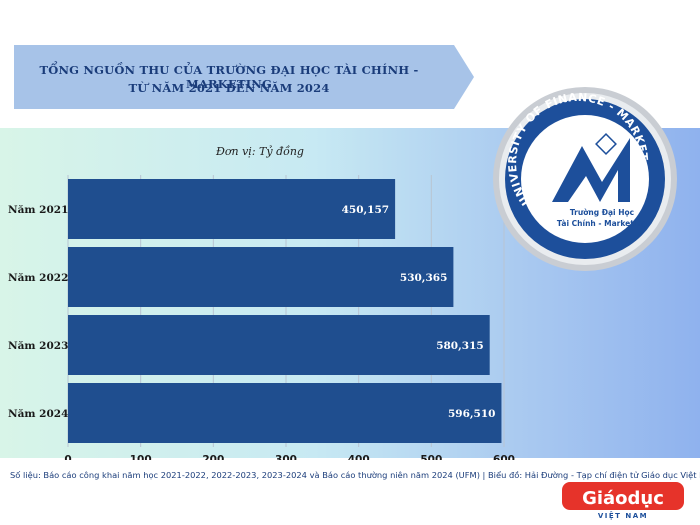 The width and height of the screenshot is (700, 525). Describe the element at coordinates (286, 457) in the screenshot. I see `x-tick-label: 300` at that location.